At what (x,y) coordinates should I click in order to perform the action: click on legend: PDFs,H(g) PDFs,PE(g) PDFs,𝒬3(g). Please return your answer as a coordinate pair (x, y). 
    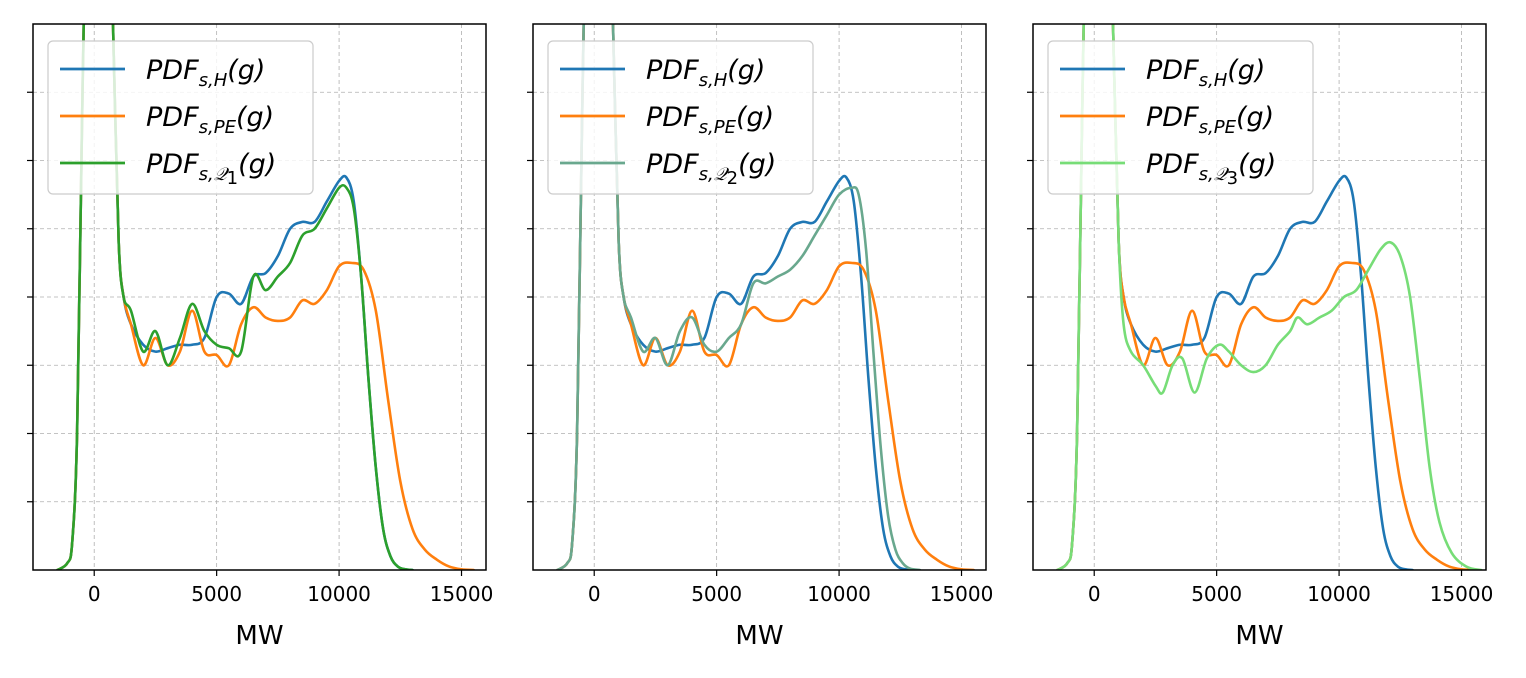
    Looking at the image, I should click on (1180, 117).